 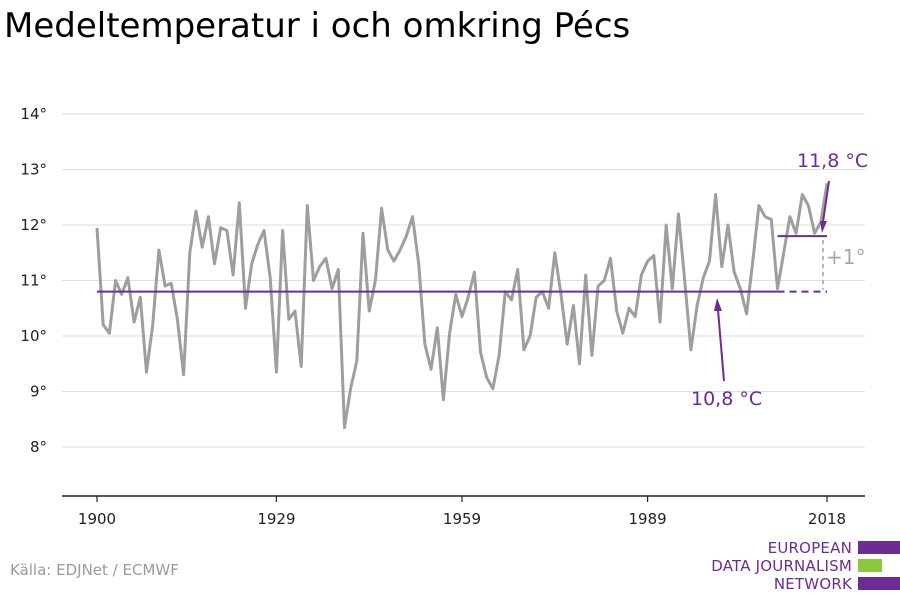 What do you see at coordinates (33, 170) in the screenshot?
I see `y-tick-label: 13°` at bounding box center [33, 170].